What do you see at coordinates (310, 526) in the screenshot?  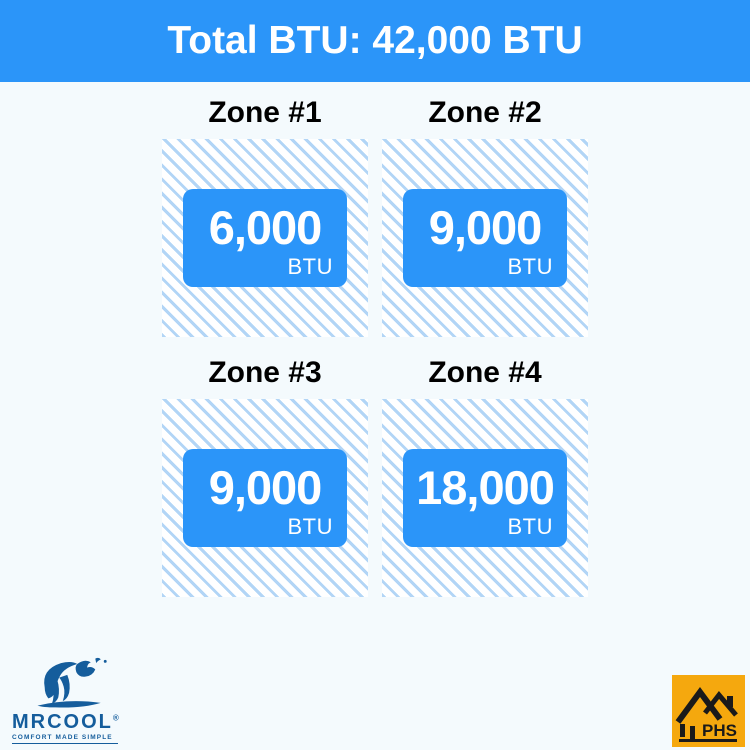 I see `zone-3-btu-unit: BTU` at bounding box center [310, 526].